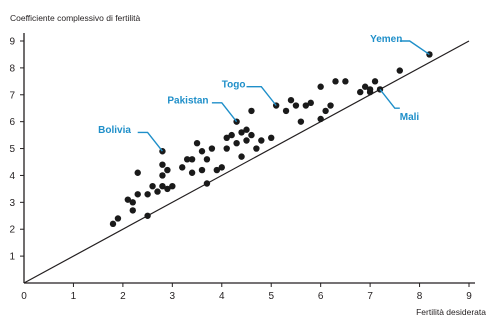 This screenshot has height=326, width=490. Describe the element at coordinates (420, 296) in the screenshot. I see `x-tick-label: 8` at that location.